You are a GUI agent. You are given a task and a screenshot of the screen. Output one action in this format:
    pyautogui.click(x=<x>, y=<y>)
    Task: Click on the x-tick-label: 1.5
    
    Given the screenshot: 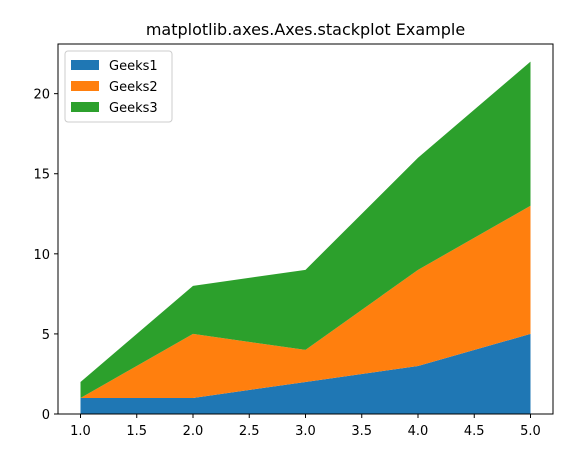 What is the action you would take?
    pyautogui.click(x=136, y=431)
    